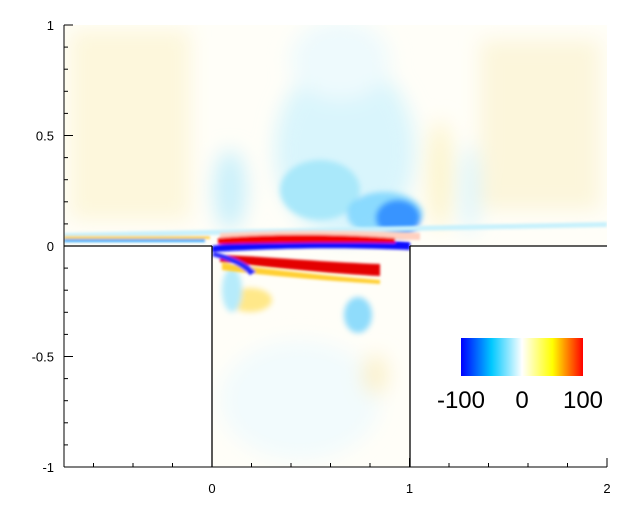 This screenshot has height=520, width=640. What do you see at coordinates (50, 25) in the screenshot?
I see `y-tick-label: 1` at bounding box center [50, 25].